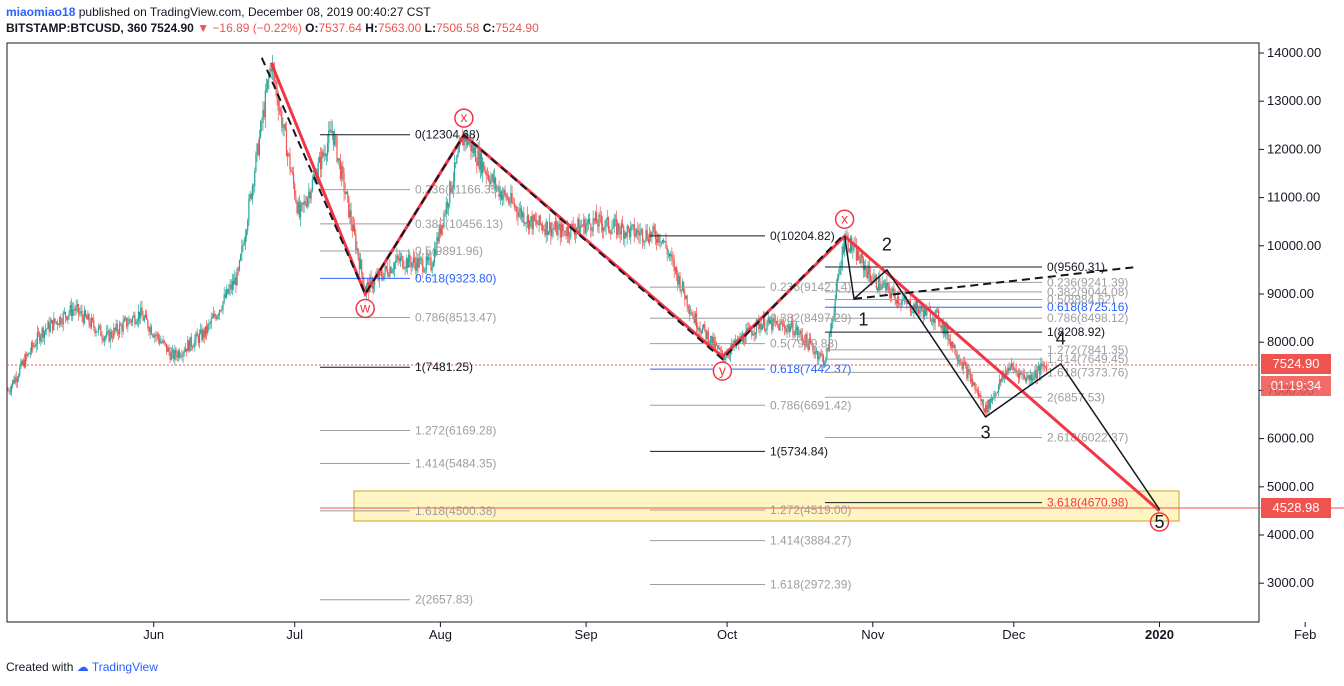 Image resolution: width=1344 pixels, height=686 pixels. Describe the element at coordinates (1296, 364) in the screenshot. I see `current-price-badge: 7524.90` at that location.